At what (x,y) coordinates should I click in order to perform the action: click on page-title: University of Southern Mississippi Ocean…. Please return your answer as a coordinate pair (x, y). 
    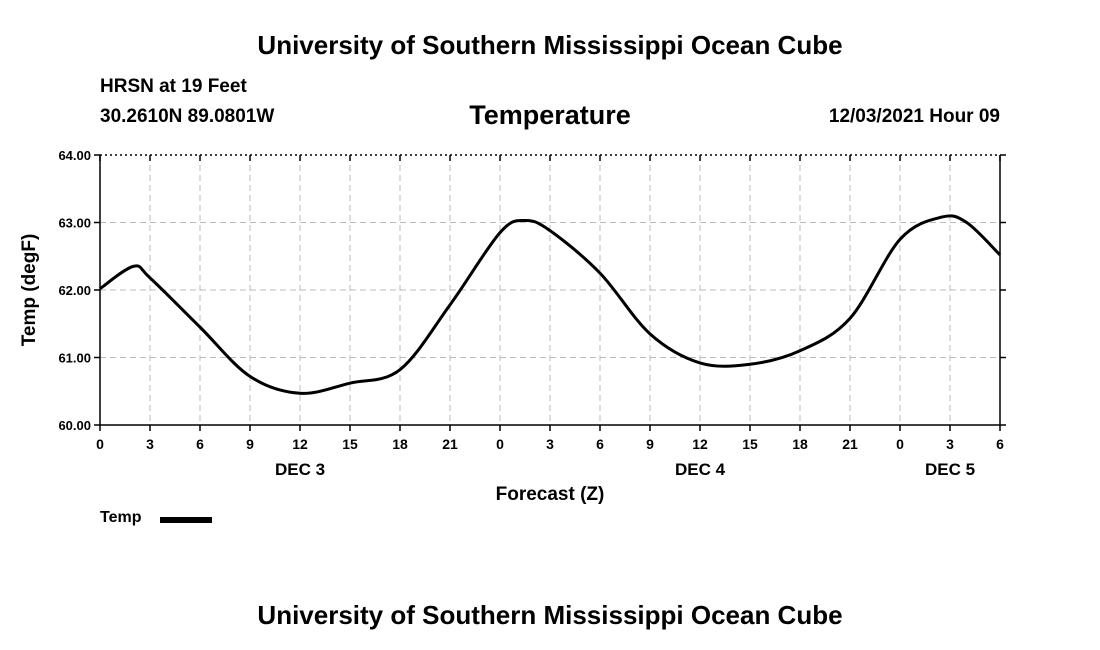
    Looking at the image, I should click on (550, 45).